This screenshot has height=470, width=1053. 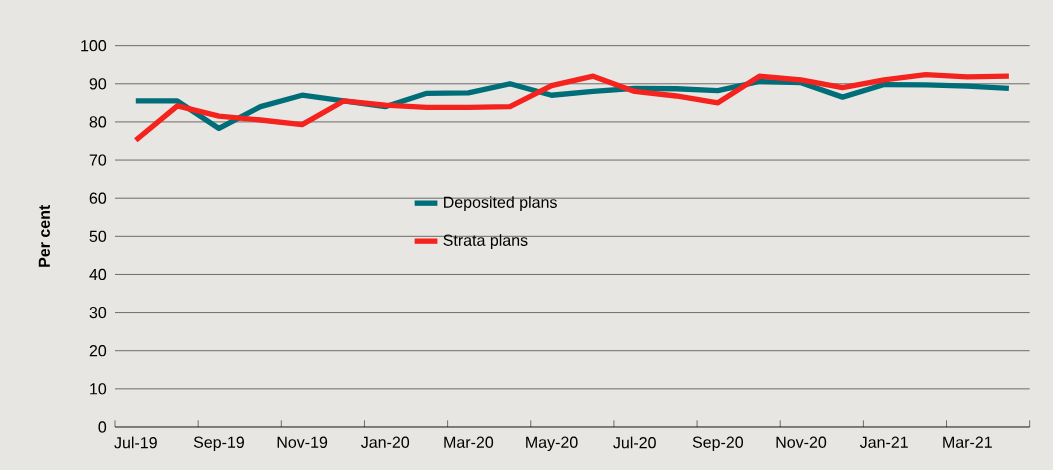 What do you see at coordinates (98, 274) in the screenshot?
I see `y-tick-label: 40` at bounding box center [98, 274].